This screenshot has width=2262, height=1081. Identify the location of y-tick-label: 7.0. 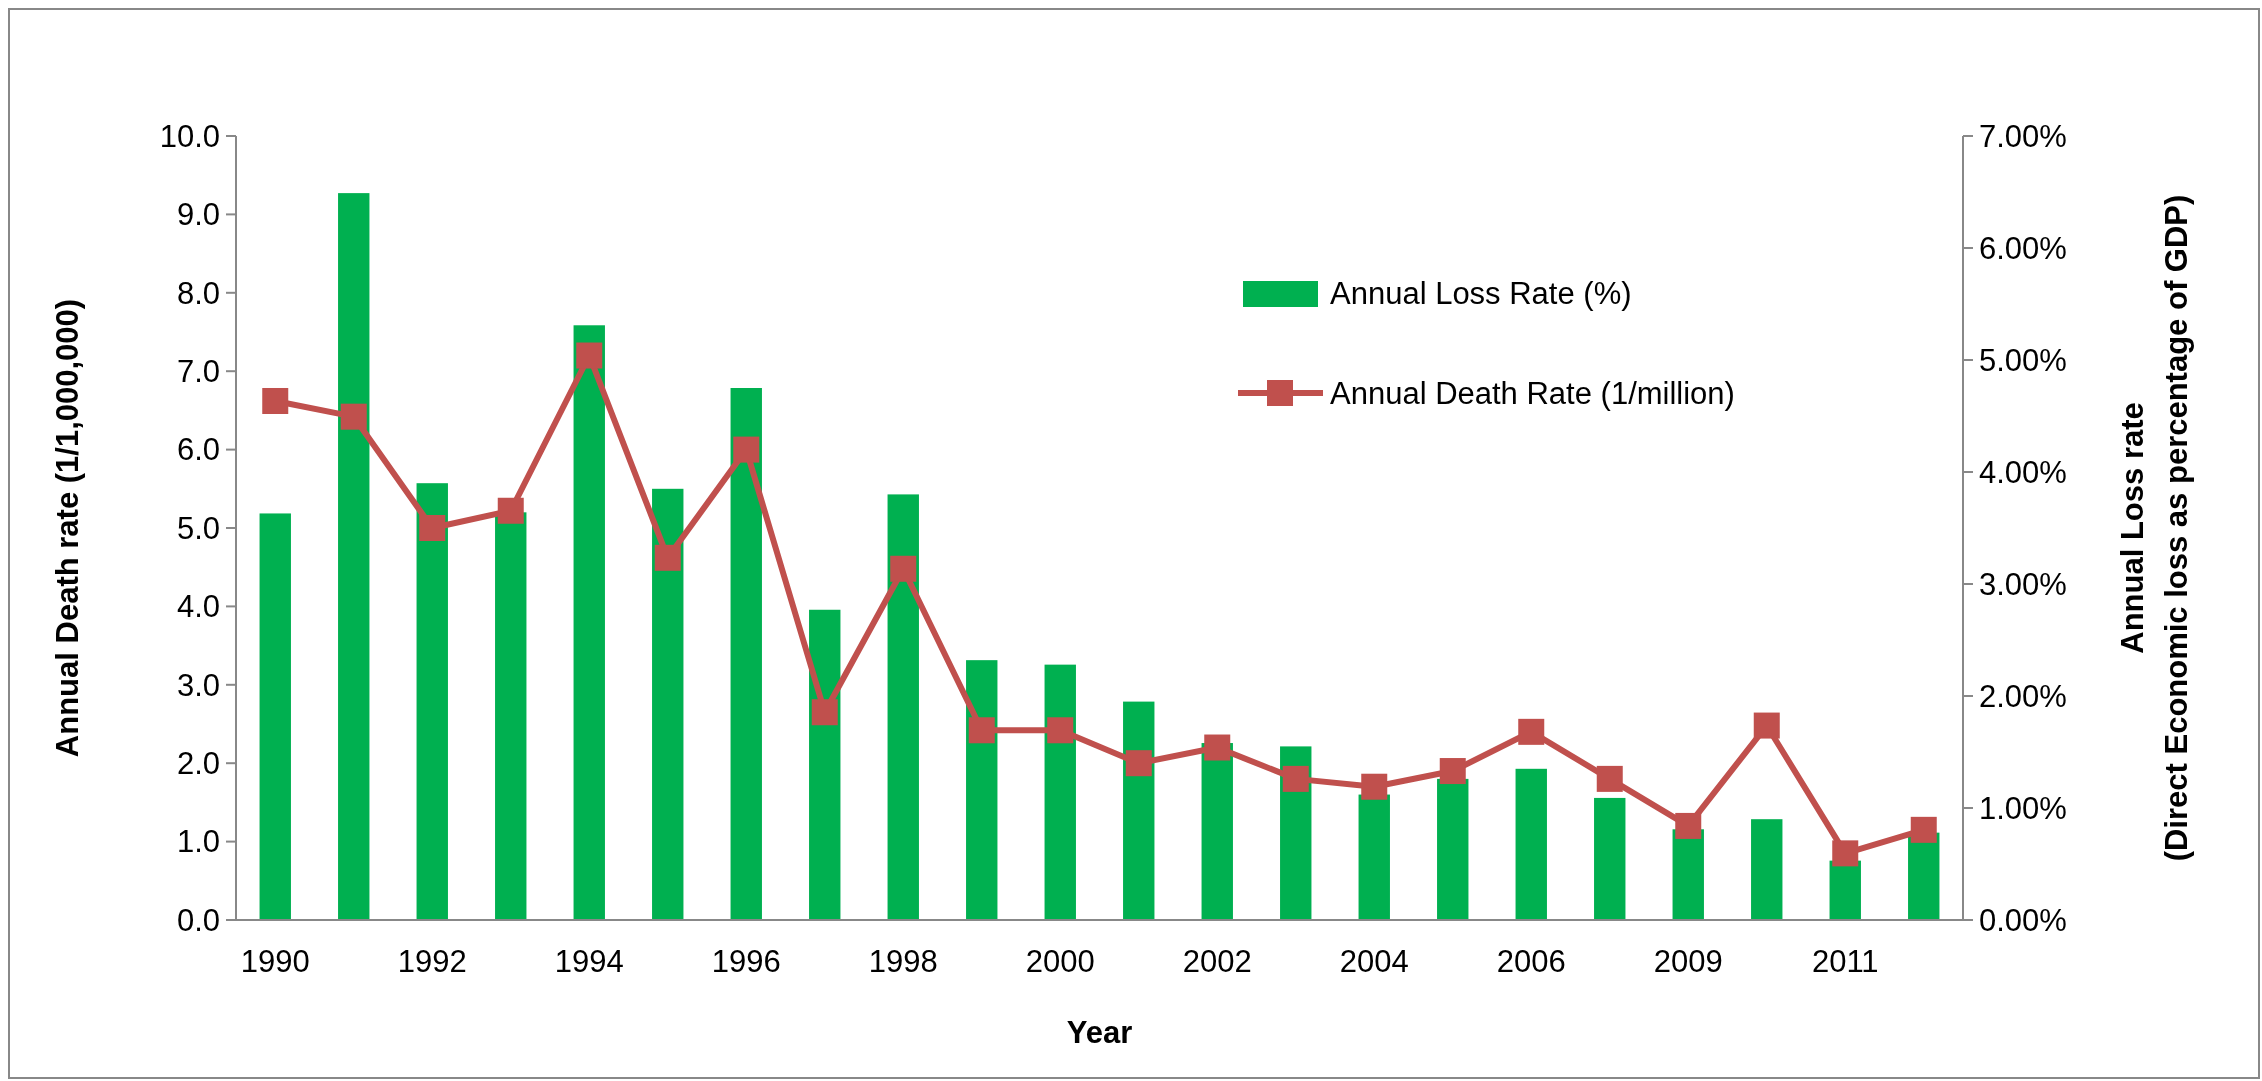
(198, 372).